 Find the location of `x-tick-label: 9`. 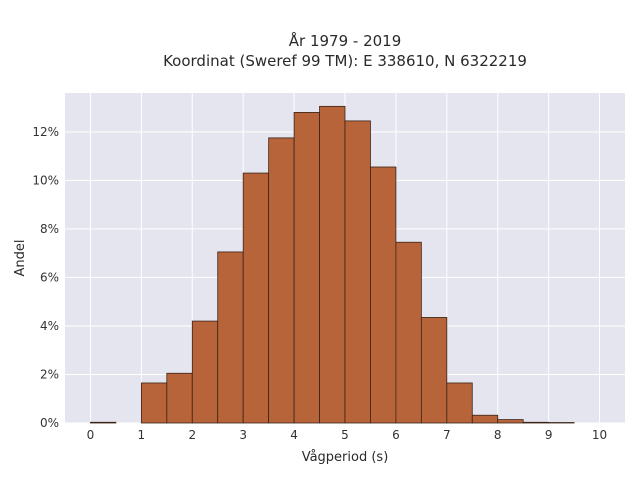

x-tick-label: 9 is located at coordinates (549, 435).